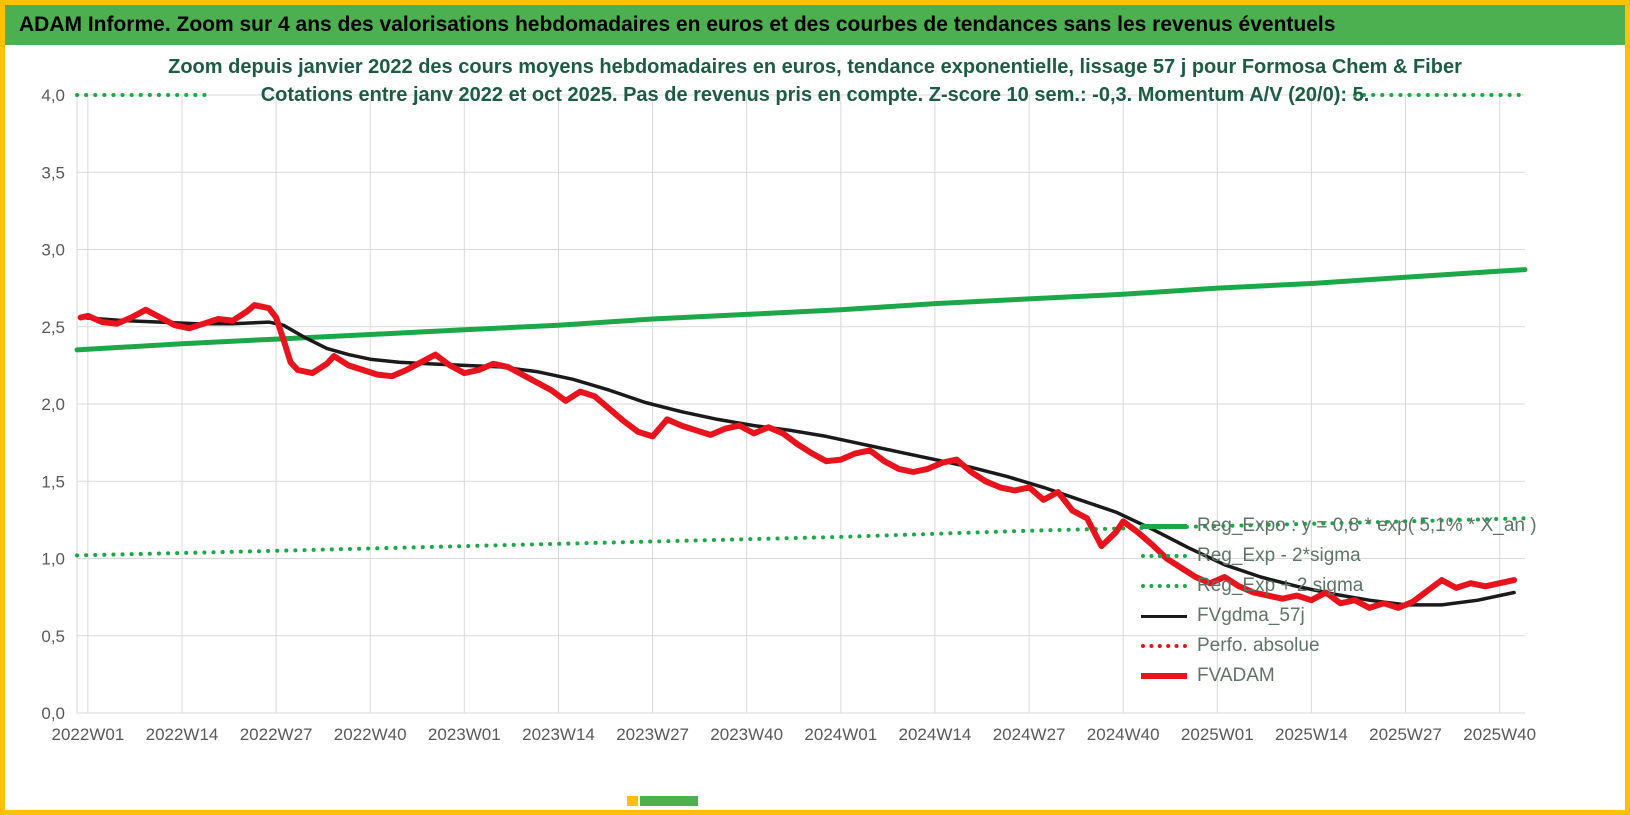 The width and height of the screenshot is (1630, 815). What do you see at coordinates (1258, 645) in the screenshot?
I see `legend-label: Perfo. absolue` at bounding box center [1258, 645].